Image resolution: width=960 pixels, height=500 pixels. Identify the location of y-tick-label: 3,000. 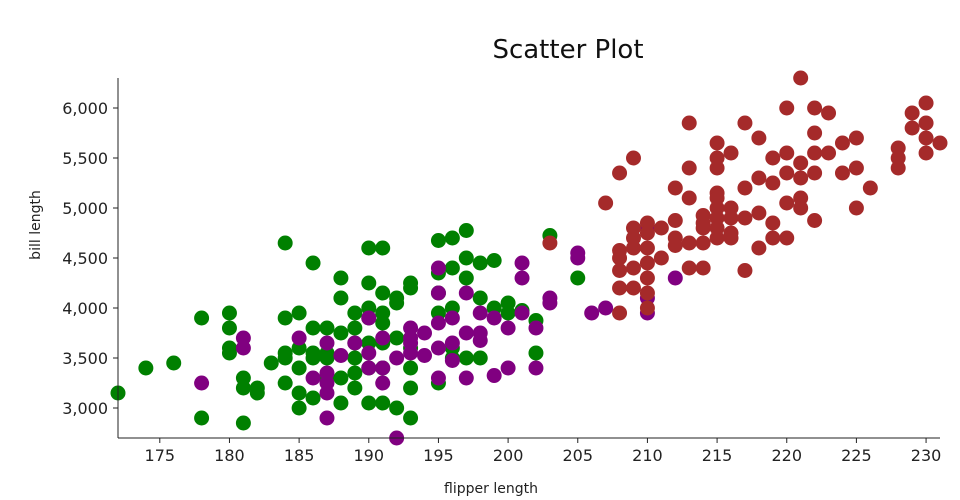
(85, 408).